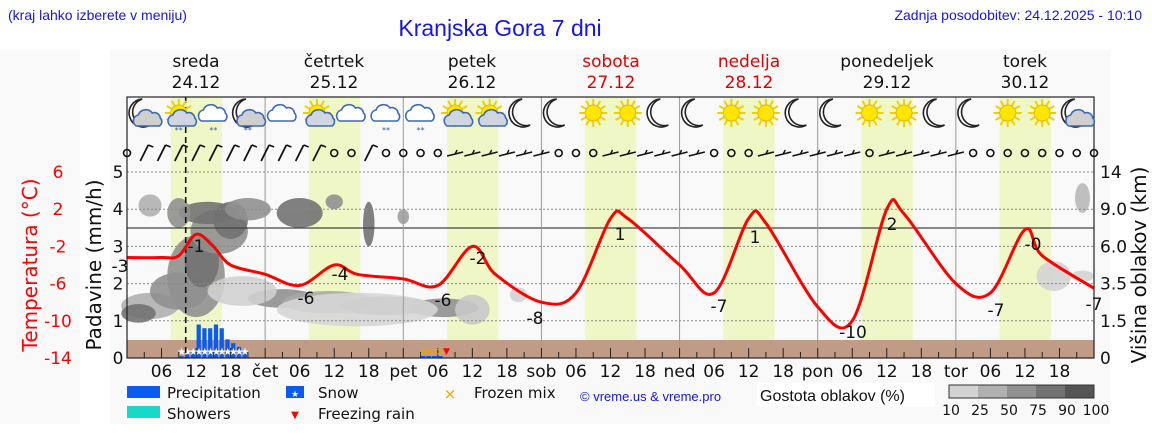 The image size is (1152, 443). Describe the element at coordinates (535, 319) in the screenshot. I see `temperature-label: -8` at that location.